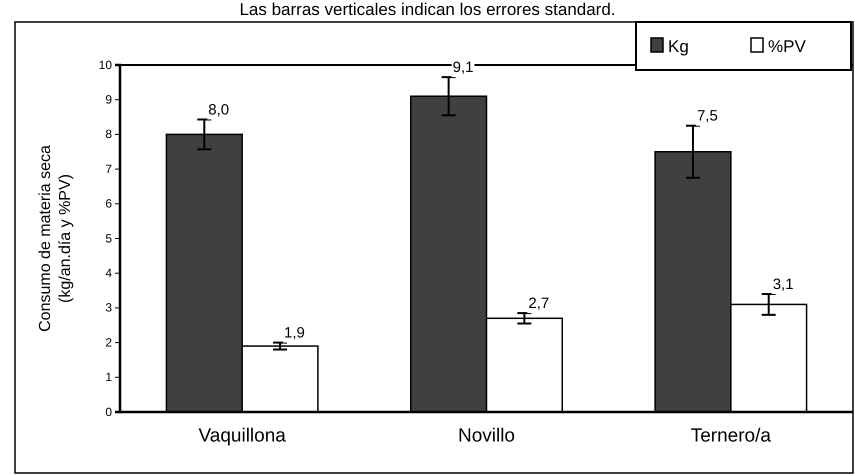  Describe the element at coordinates (787, 46) in the screenshot. I see `legend-label: %PV` at that location.